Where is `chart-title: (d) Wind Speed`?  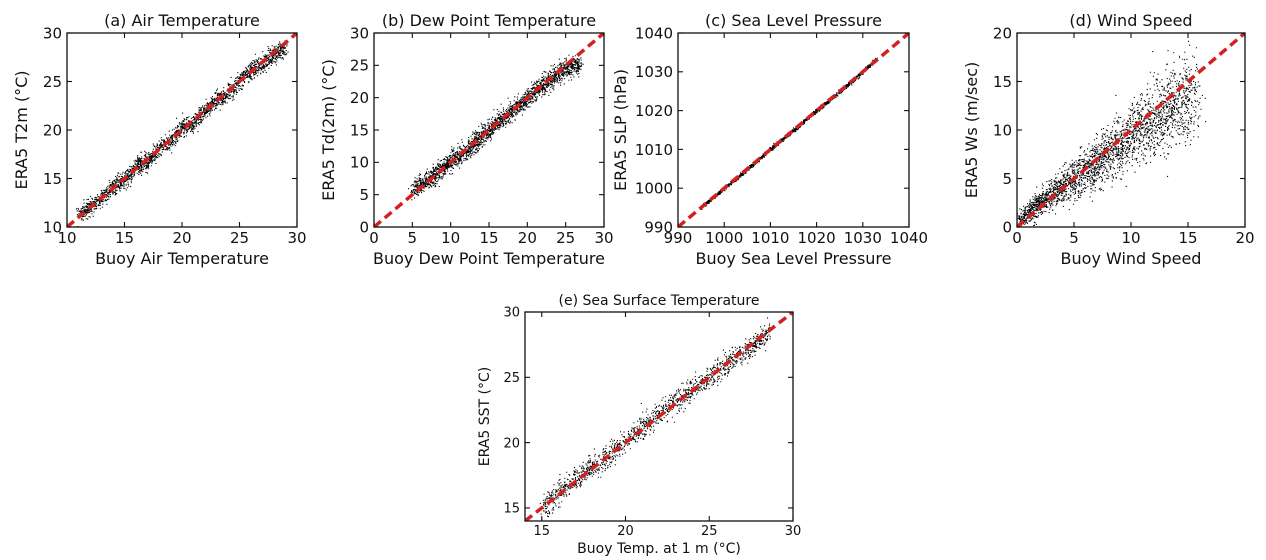 chart-title: (d) Wind Speed is located at coordinates (1130, 20).